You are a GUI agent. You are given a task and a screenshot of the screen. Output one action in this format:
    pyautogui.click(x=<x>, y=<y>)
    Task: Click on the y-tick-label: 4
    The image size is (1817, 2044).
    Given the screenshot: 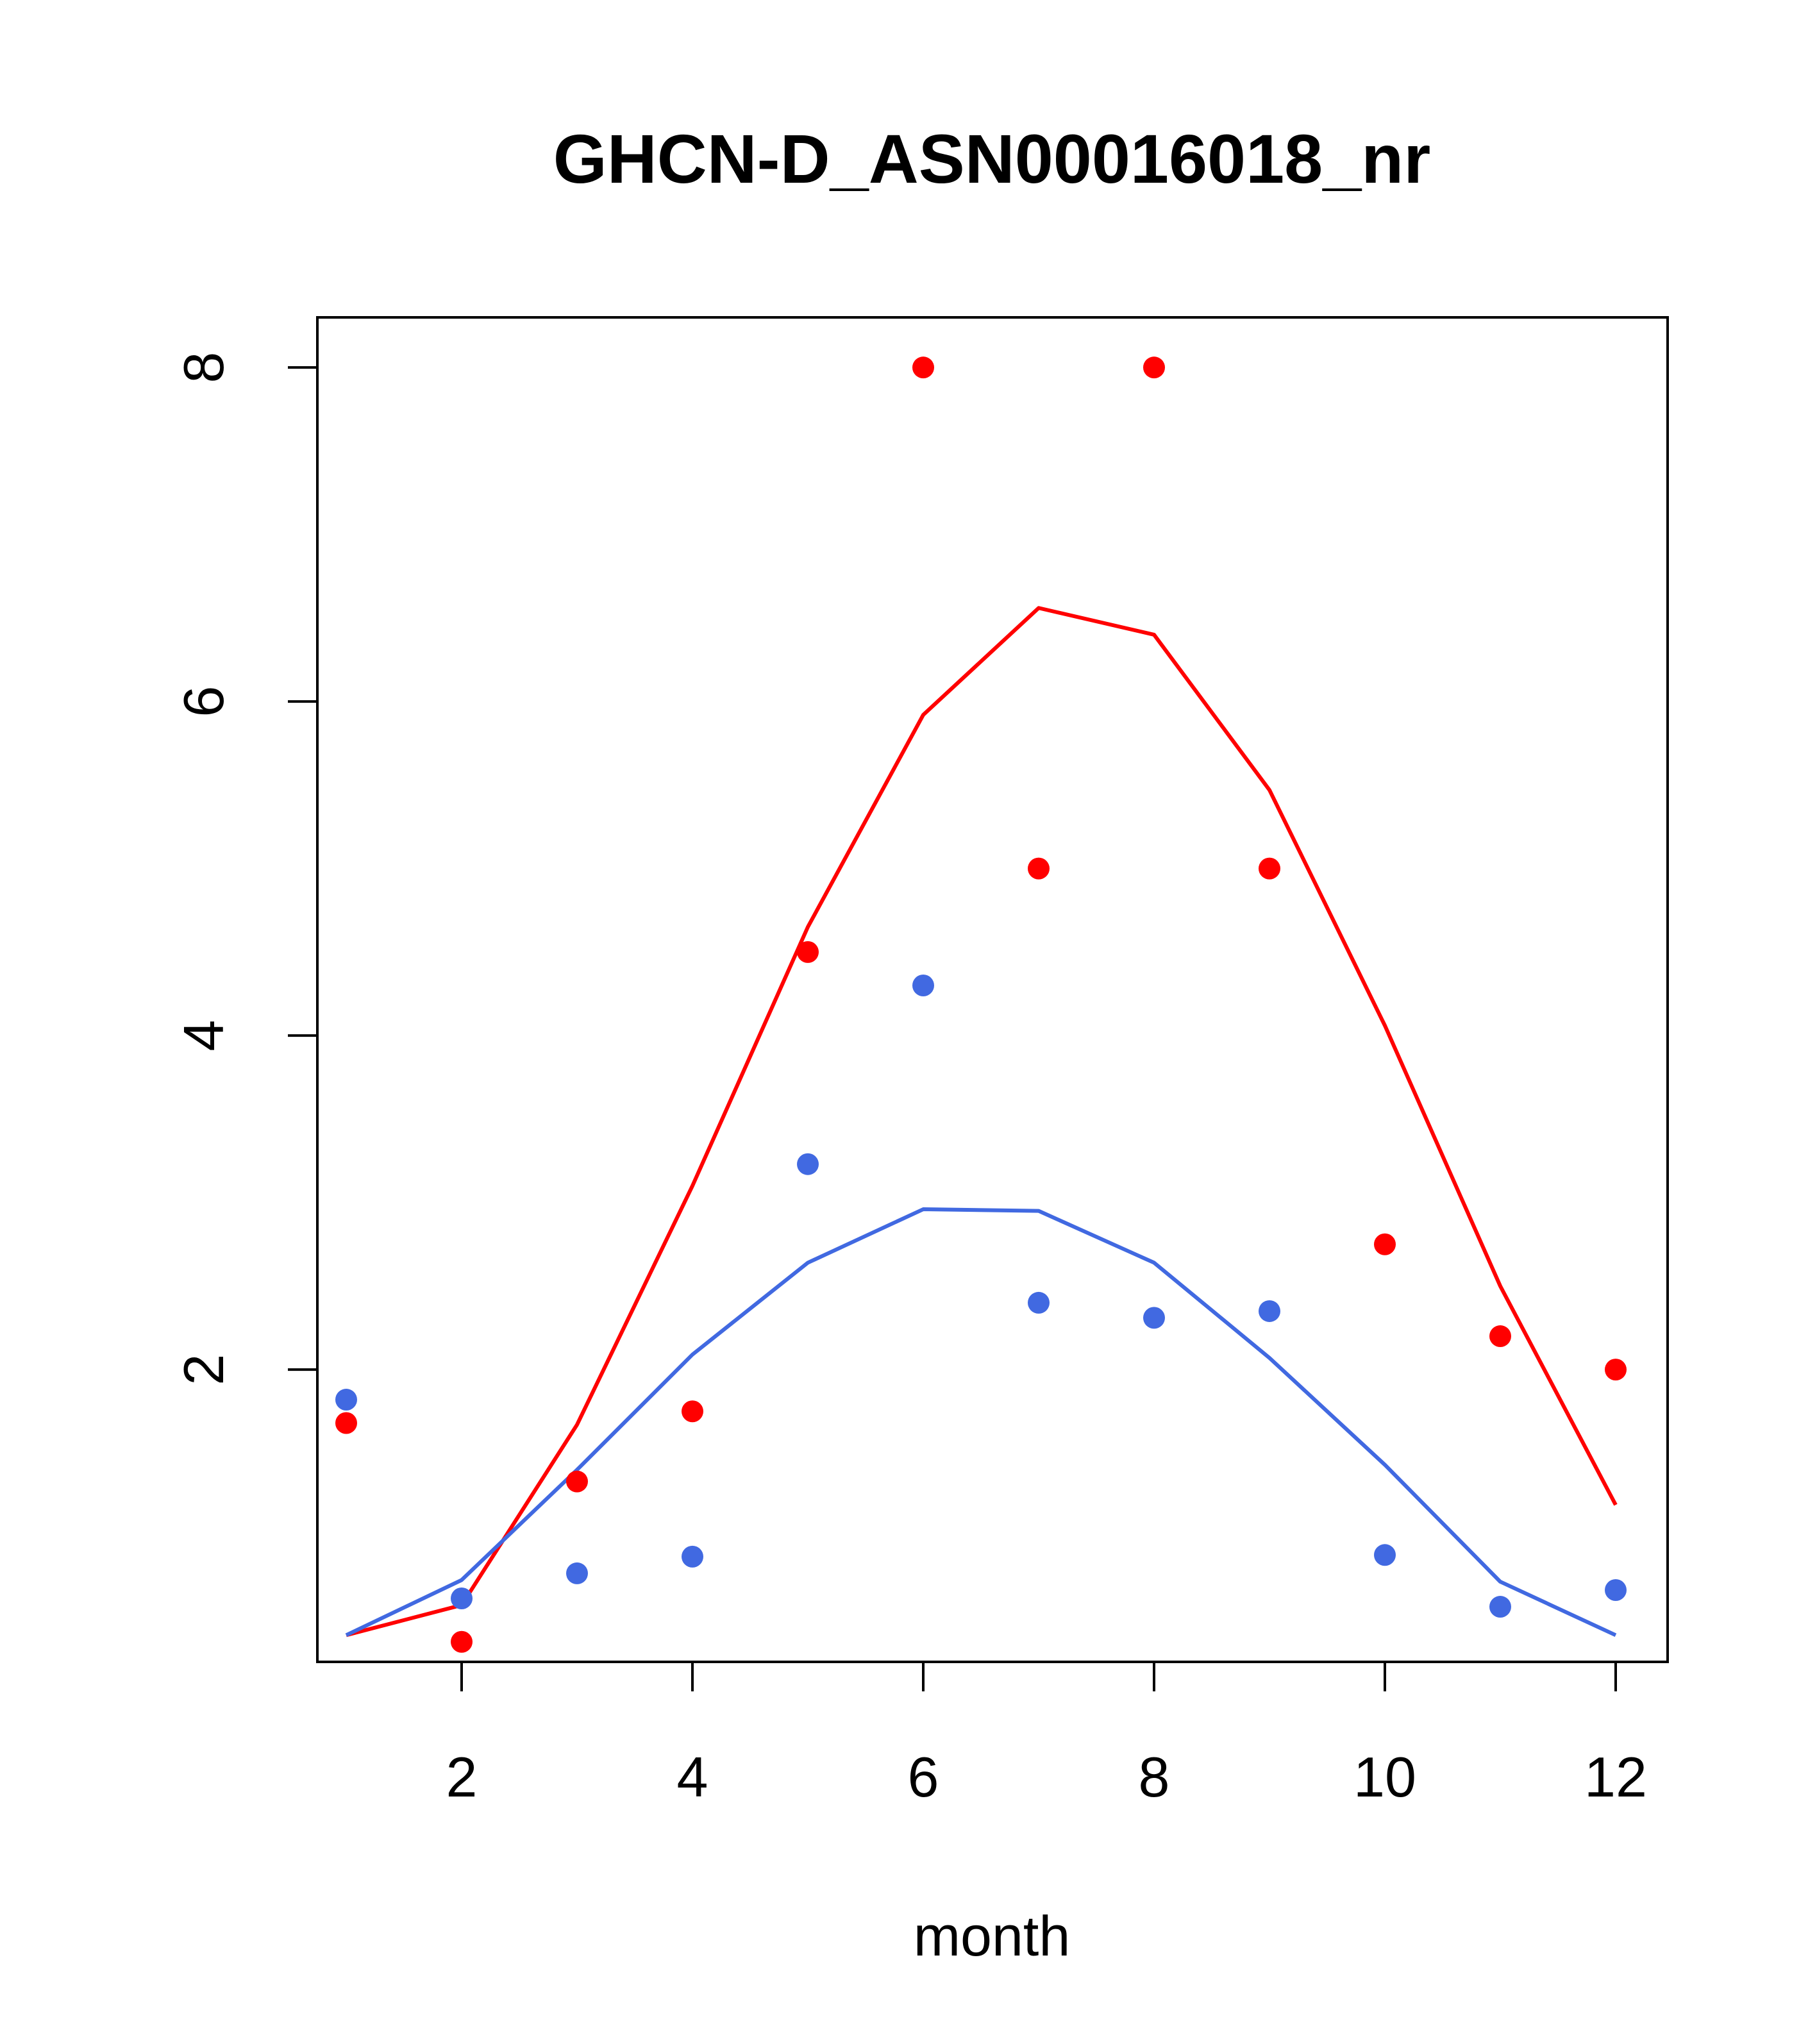 What is the action you would take?
    pyautogui.click(x=204, y=1035)
    